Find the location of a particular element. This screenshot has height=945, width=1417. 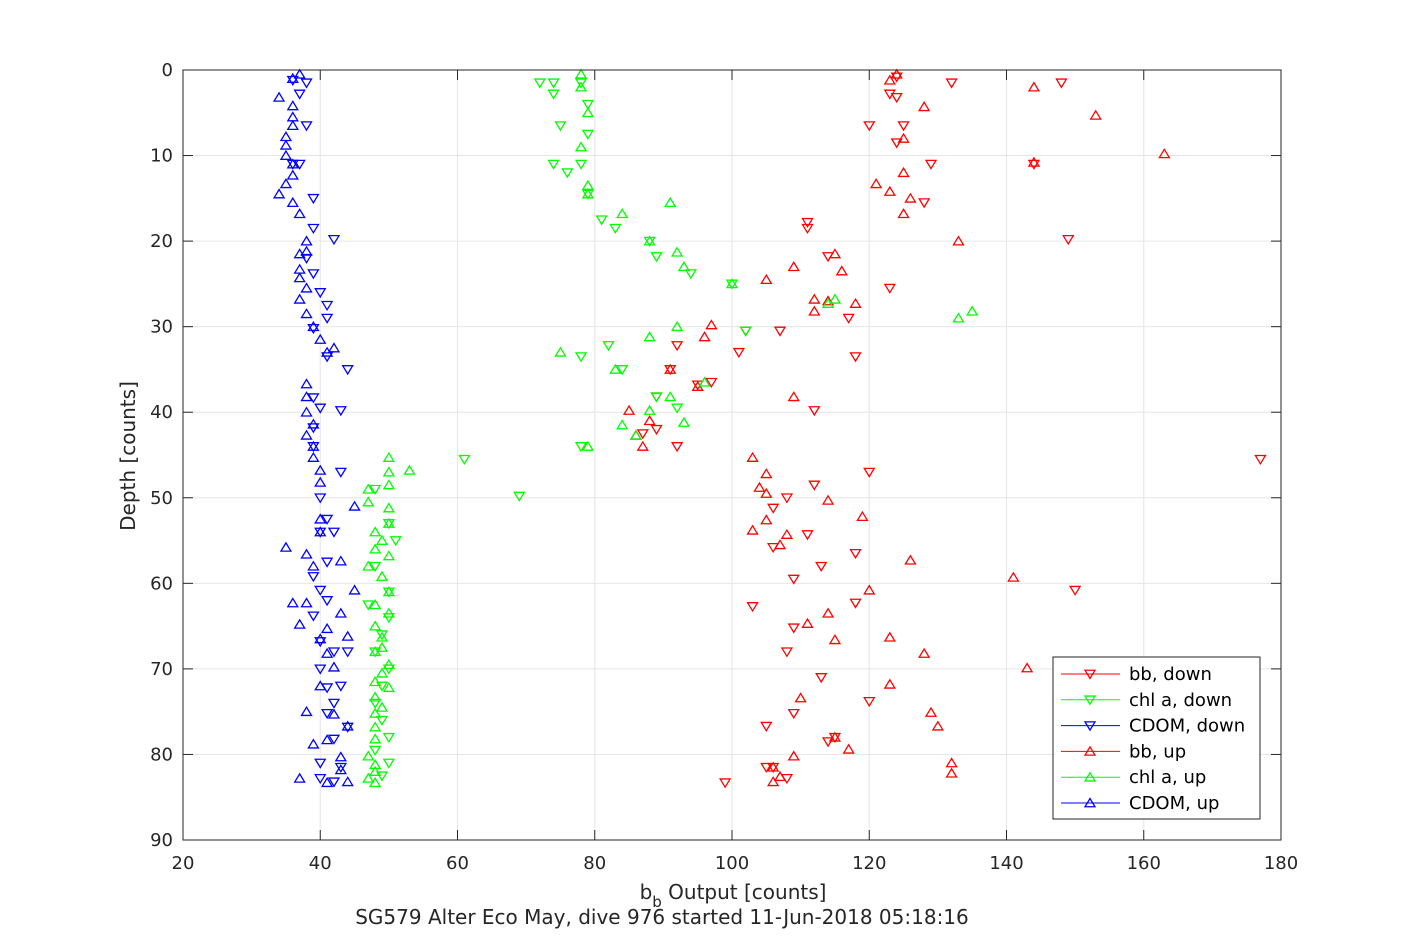

x-tick-label: 80 is located at coordinates (594, 863).